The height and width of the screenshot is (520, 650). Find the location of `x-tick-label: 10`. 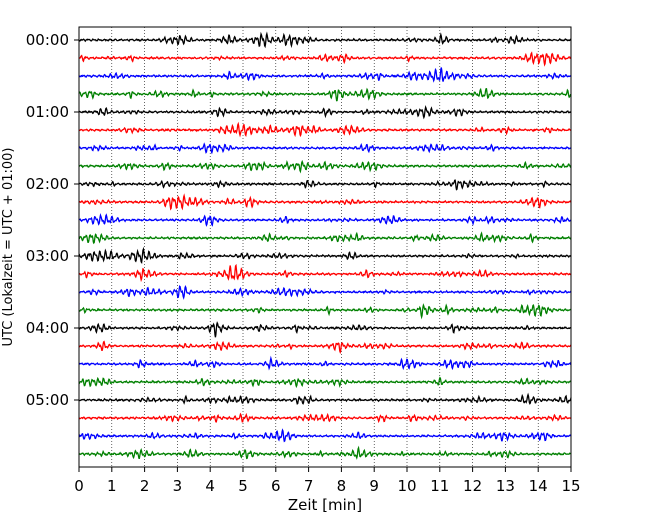

x-tick-label: 10 is located at coordinates (406, 486).